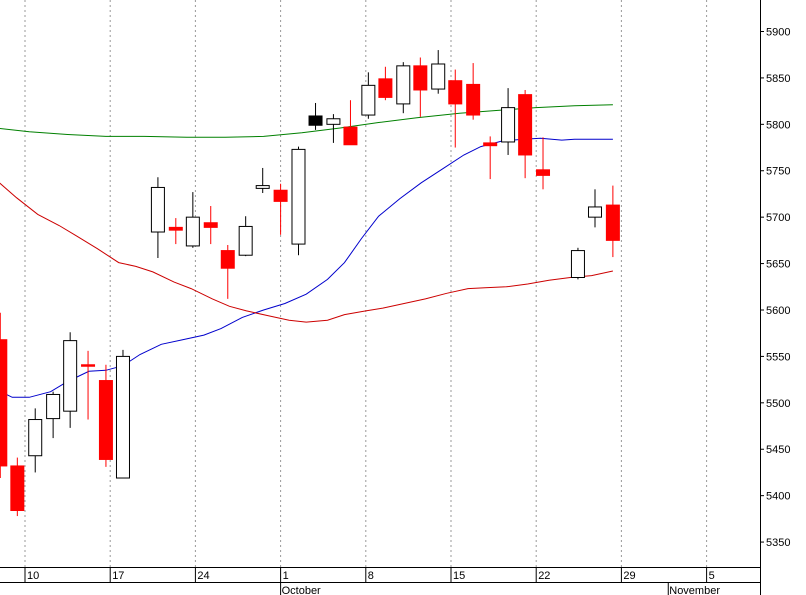 Image resolution: width=806 pixels, height=595 pixels. I want to click on y-tick-label: 5900, so click(778, 33).